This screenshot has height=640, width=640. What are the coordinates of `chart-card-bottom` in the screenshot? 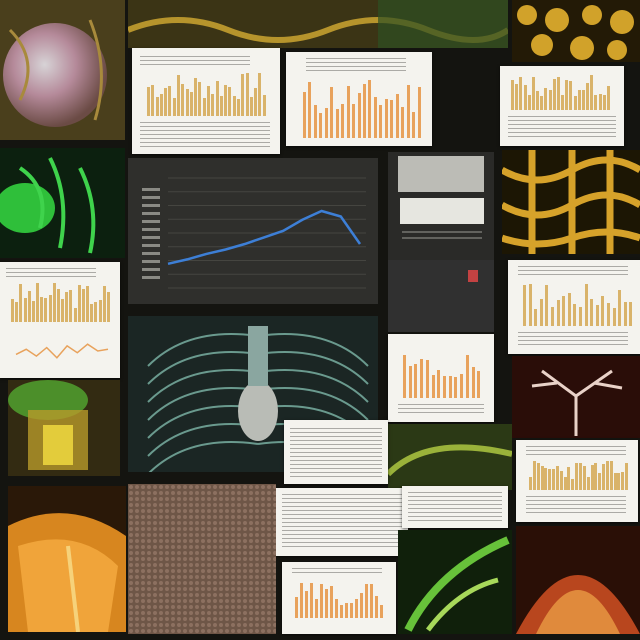 It's located at (339, 598).